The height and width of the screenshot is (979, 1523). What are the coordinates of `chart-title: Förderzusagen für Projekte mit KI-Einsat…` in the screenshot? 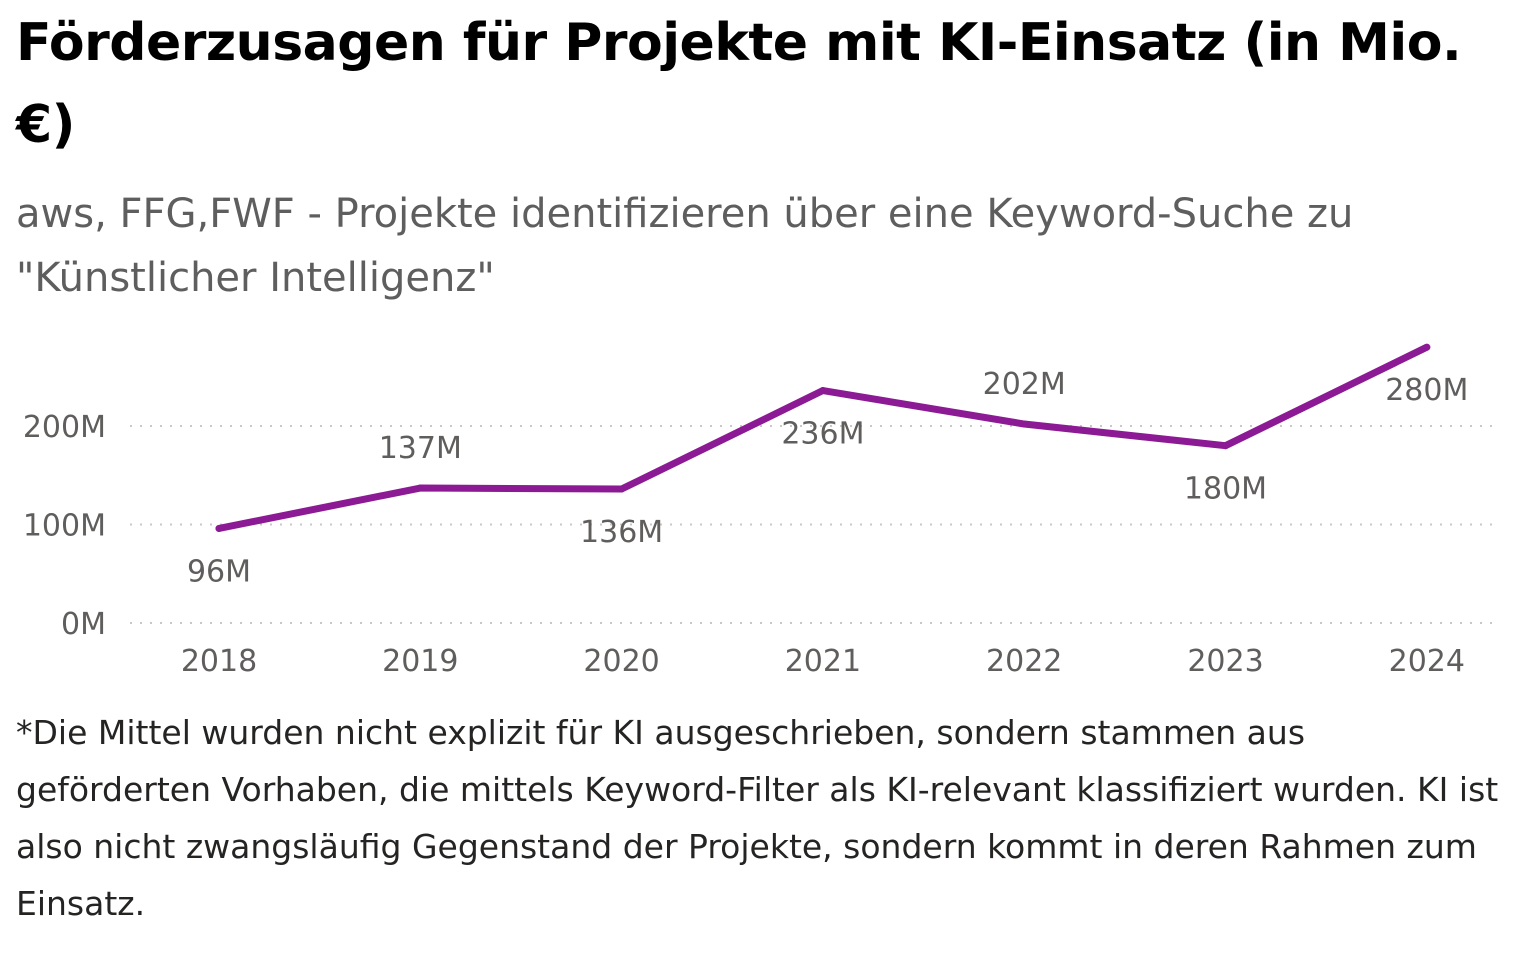 It's located at (739, 84).